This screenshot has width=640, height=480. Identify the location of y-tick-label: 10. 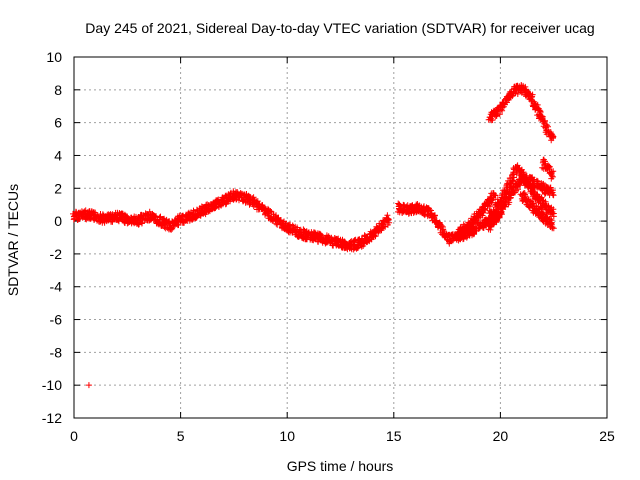
(54, 57).